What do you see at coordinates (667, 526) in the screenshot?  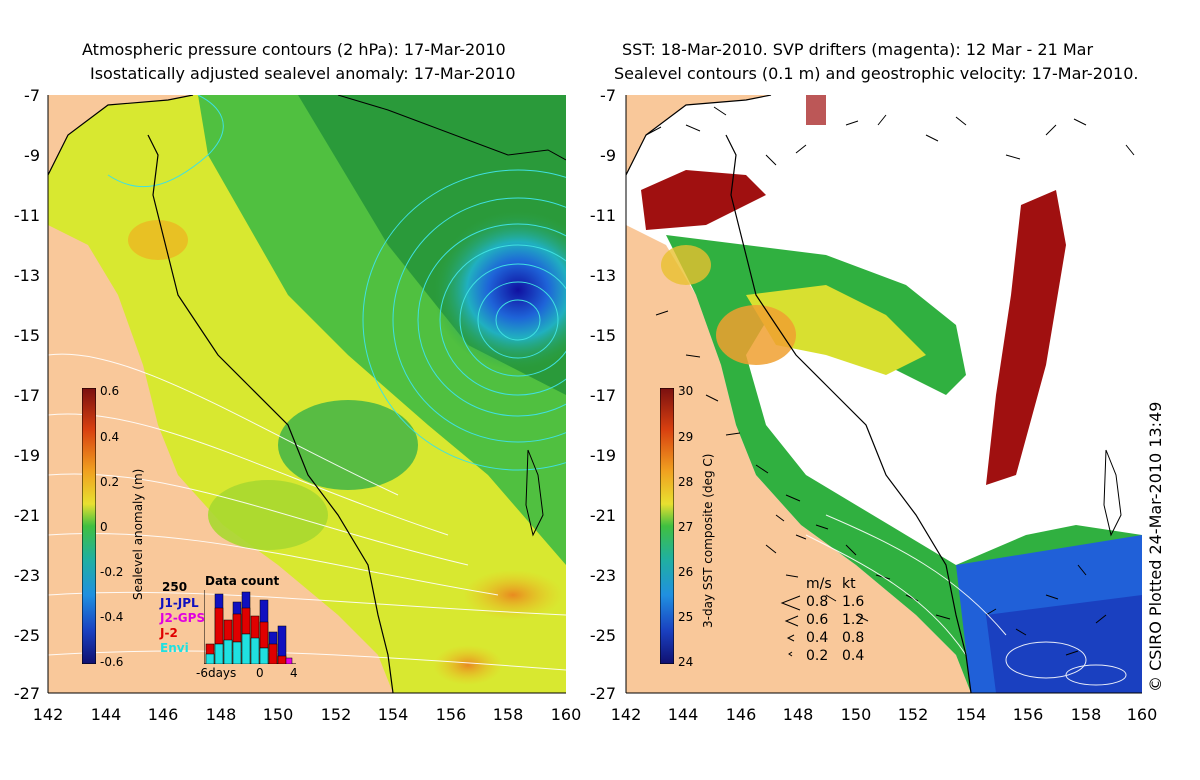 I see `right-colorbar` at bounding box center [667, 526].